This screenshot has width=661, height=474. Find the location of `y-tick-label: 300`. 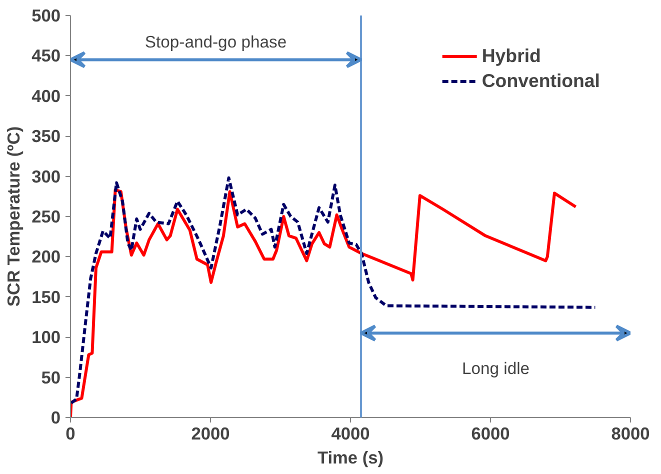

y-tick-label: 300 is located at coordinates (46, 176).